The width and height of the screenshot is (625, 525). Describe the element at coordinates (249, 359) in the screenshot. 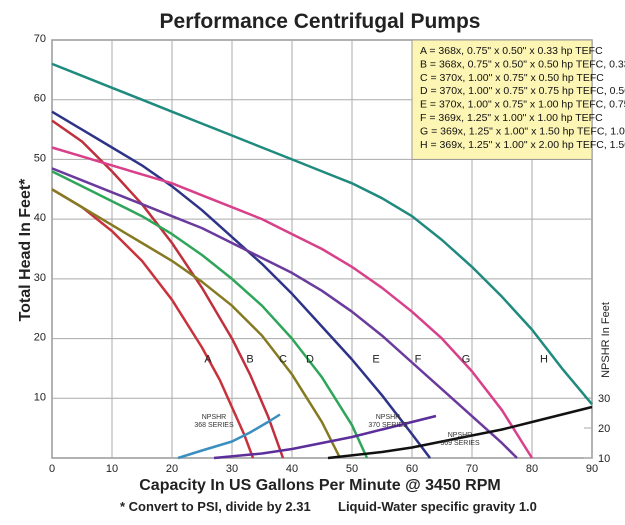

I see `curve-label-b: B` at that location.